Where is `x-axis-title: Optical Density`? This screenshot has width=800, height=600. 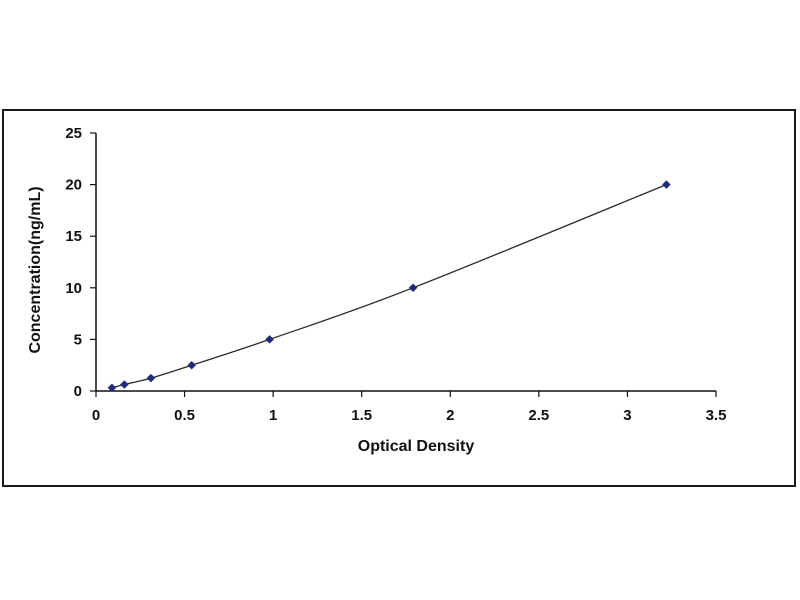
x-axis-title: Optical Density is located at coordinates (416, 446).